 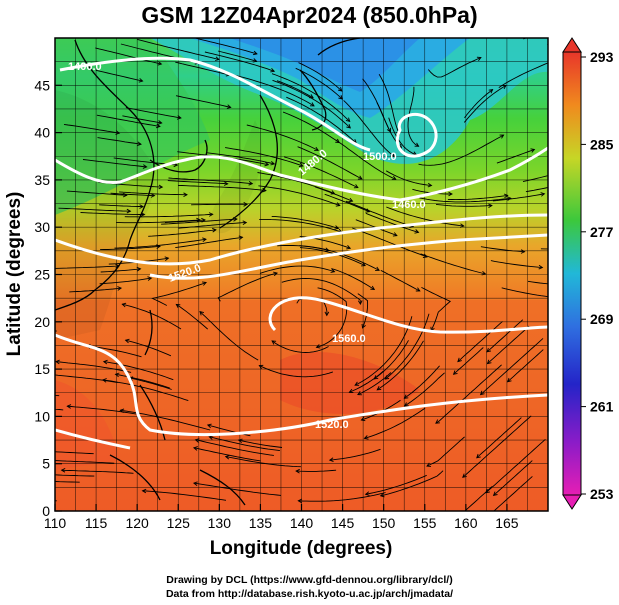 I want to click on colorbar-scale, so click(x=572, y=273).